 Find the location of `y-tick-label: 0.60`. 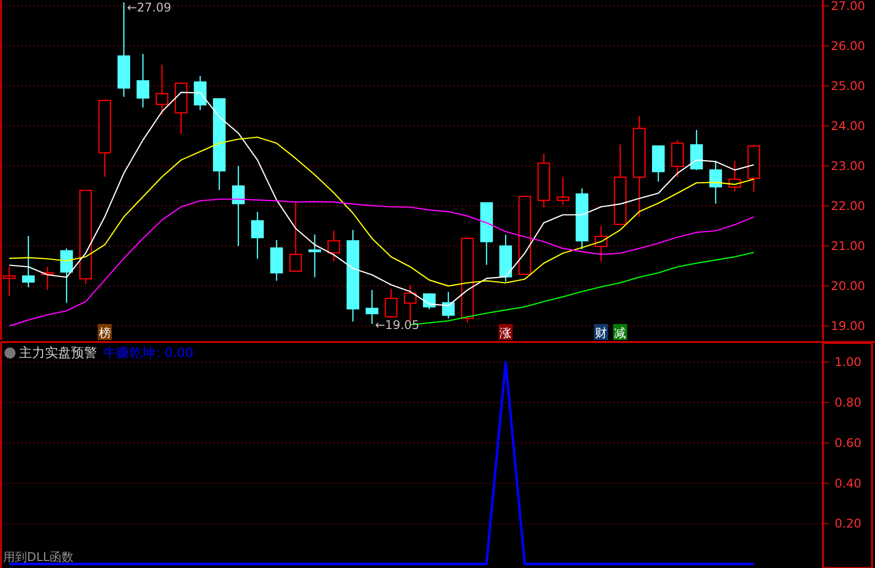

y-tick-label: 0.60 is located at coordinates (848, 443).